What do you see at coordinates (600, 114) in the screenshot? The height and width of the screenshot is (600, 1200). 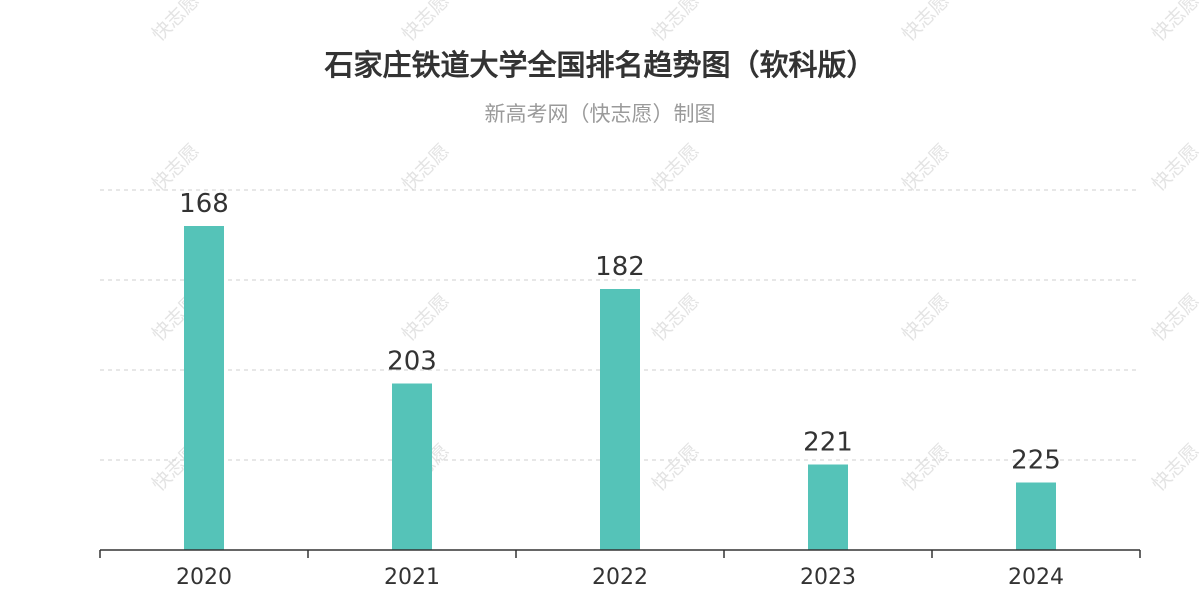 I see `chart-subtitle: 新高考网（快志愿）制图` at bounding box center [600, 114].